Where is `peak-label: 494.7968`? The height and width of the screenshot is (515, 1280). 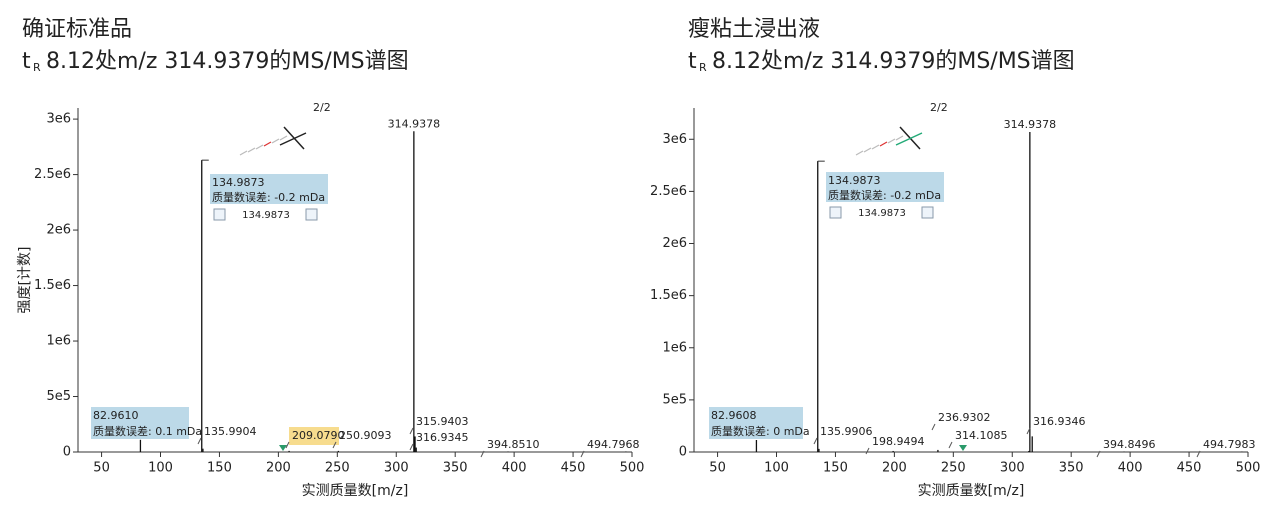
peak-label: 494.7968 is located at coordinates (613, 444).